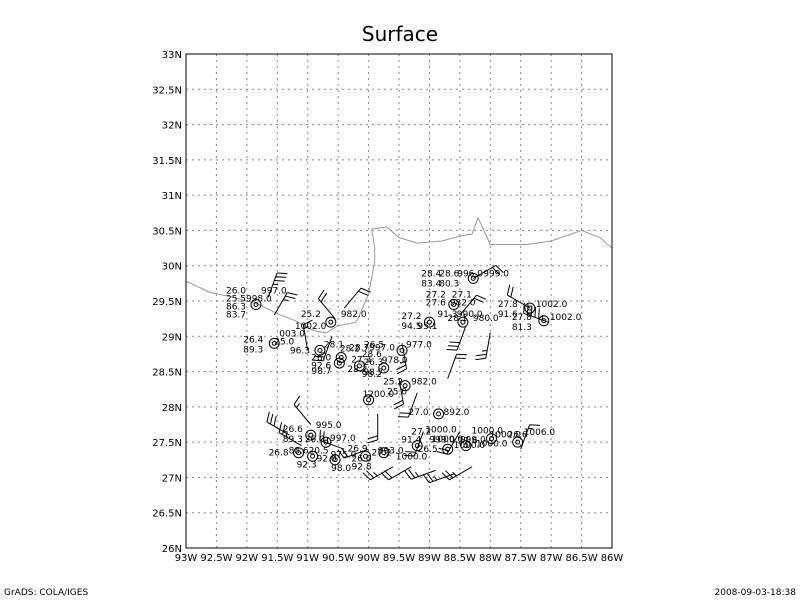 Image resolution: width=800 pixels, height=600 pixels. Describe the element at coordinates (552, 305) in the screenshot. I see `station-value: 1002.0` at that location.